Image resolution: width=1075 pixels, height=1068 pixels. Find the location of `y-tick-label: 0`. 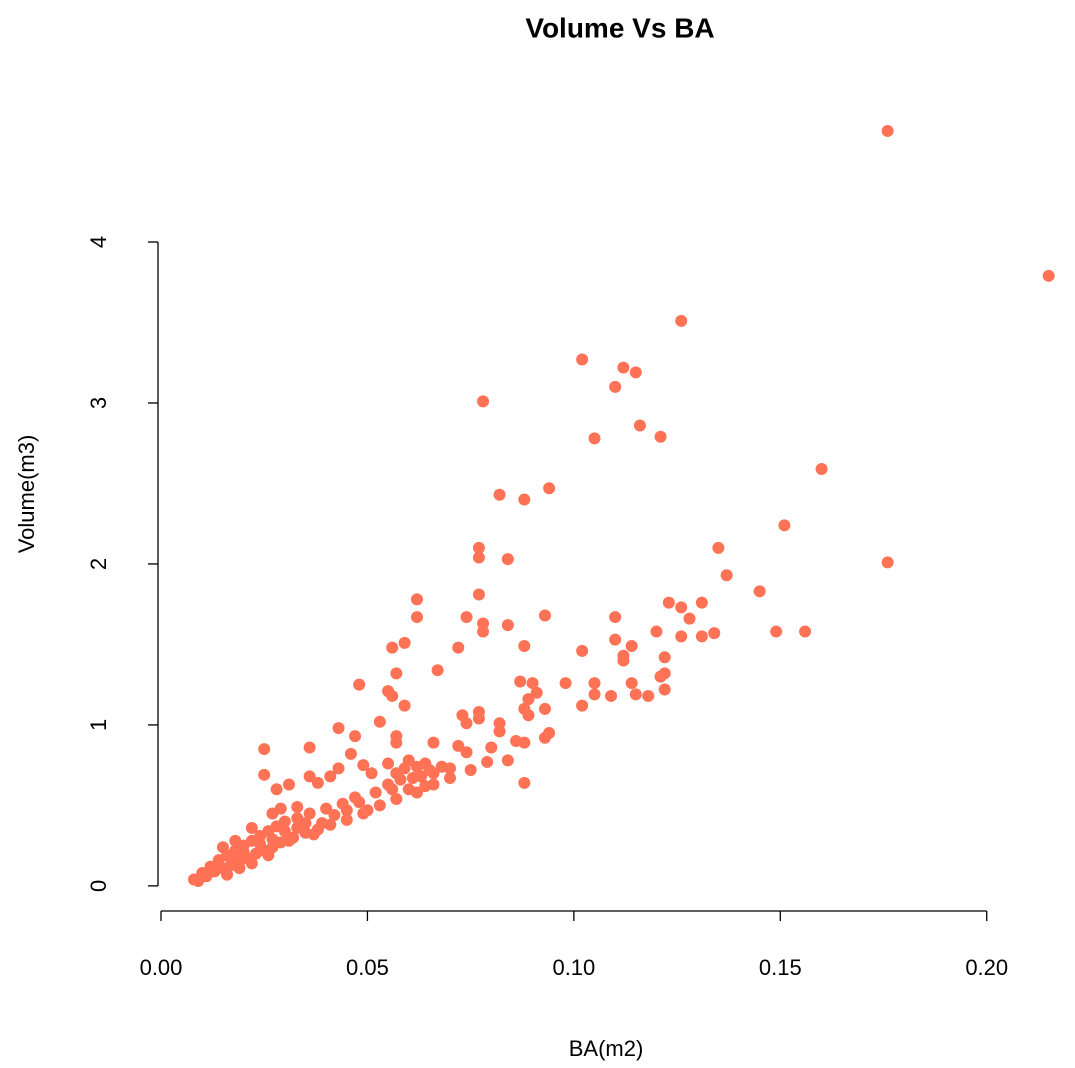

y-tick-label: 0 is located at coordinates (98, 886).